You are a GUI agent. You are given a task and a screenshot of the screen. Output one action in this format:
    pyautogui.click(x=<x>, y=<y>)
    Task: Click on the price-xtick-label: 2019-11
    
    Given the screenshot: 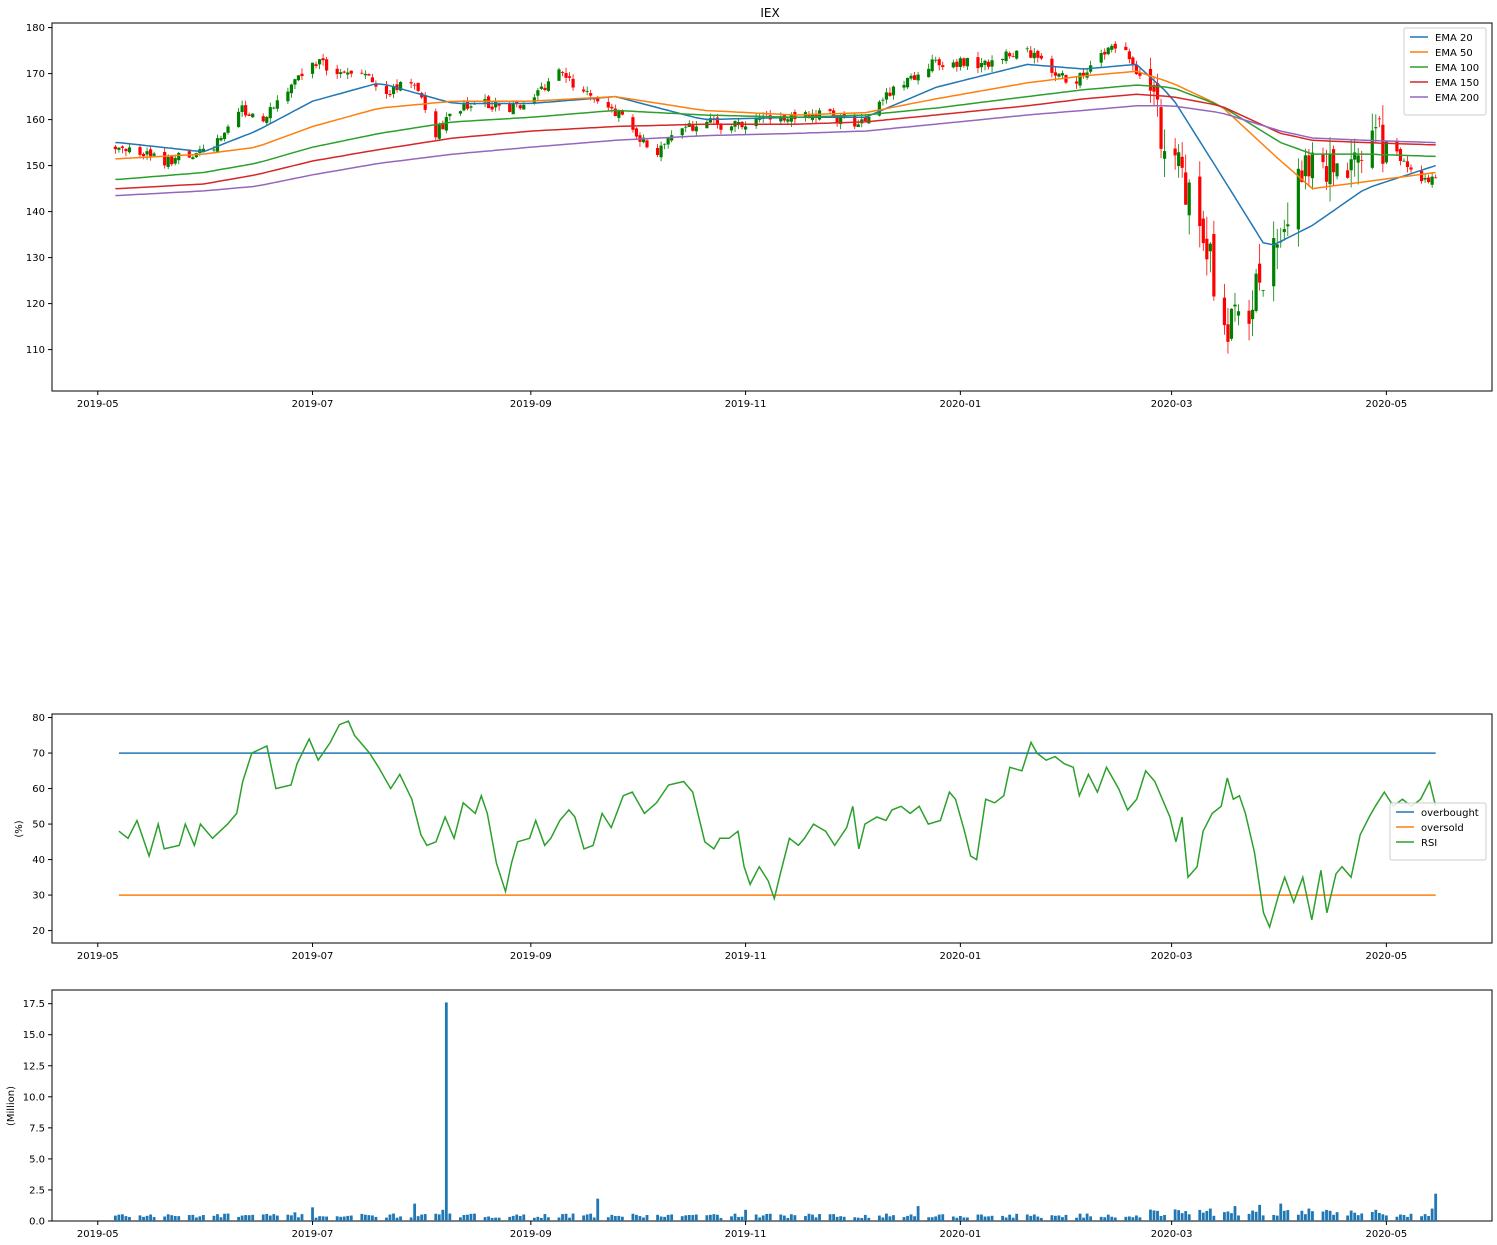 What is the action you would take?
    pyautogui.click(x=746, y=404)
    